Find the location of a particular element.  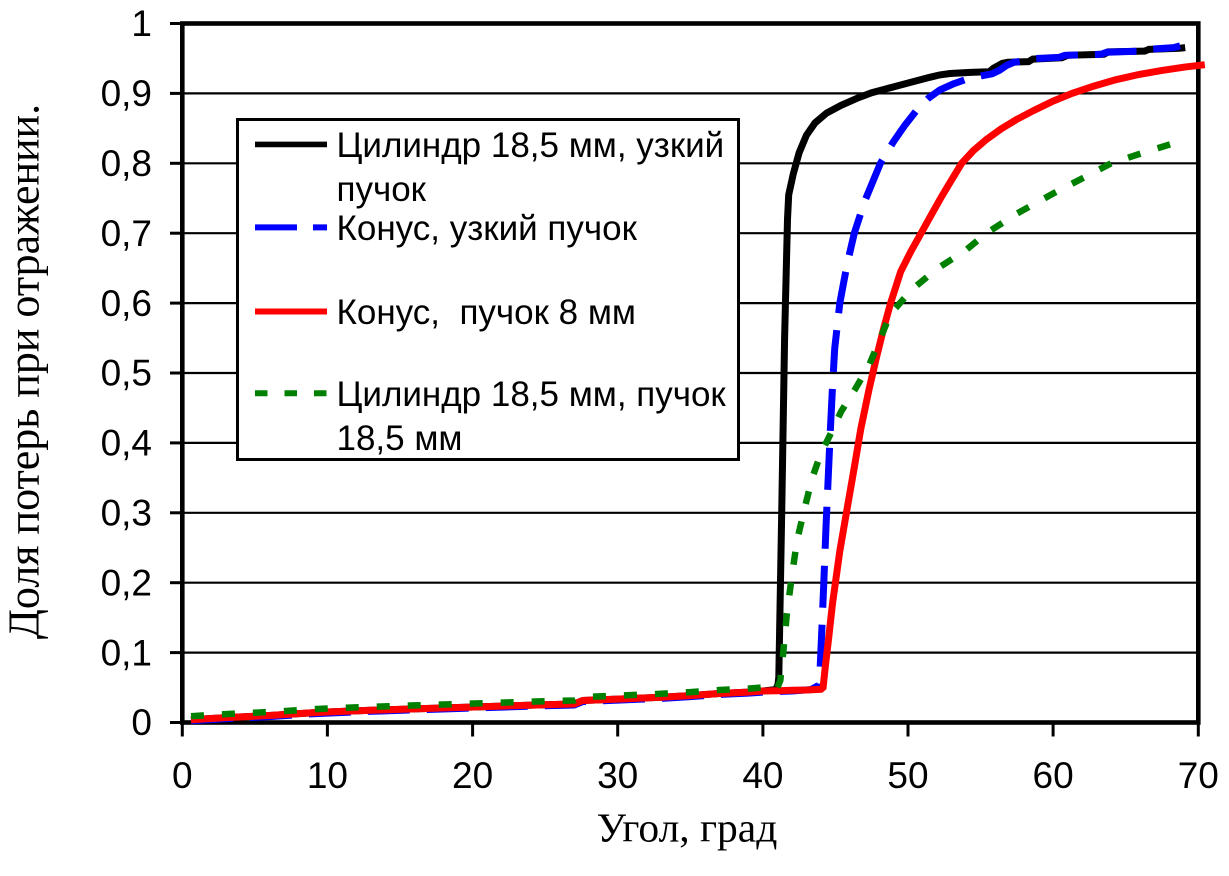

svg-text: 0,9 is located at coordinates (126, 93).